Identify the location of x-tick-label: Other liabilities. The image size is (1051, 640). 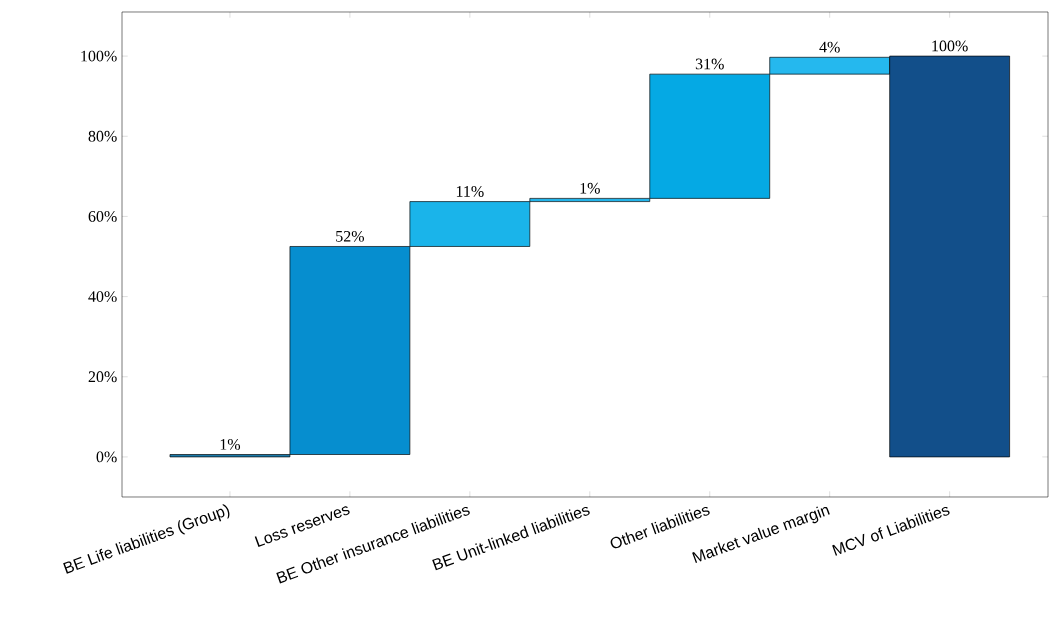
(660, 527).